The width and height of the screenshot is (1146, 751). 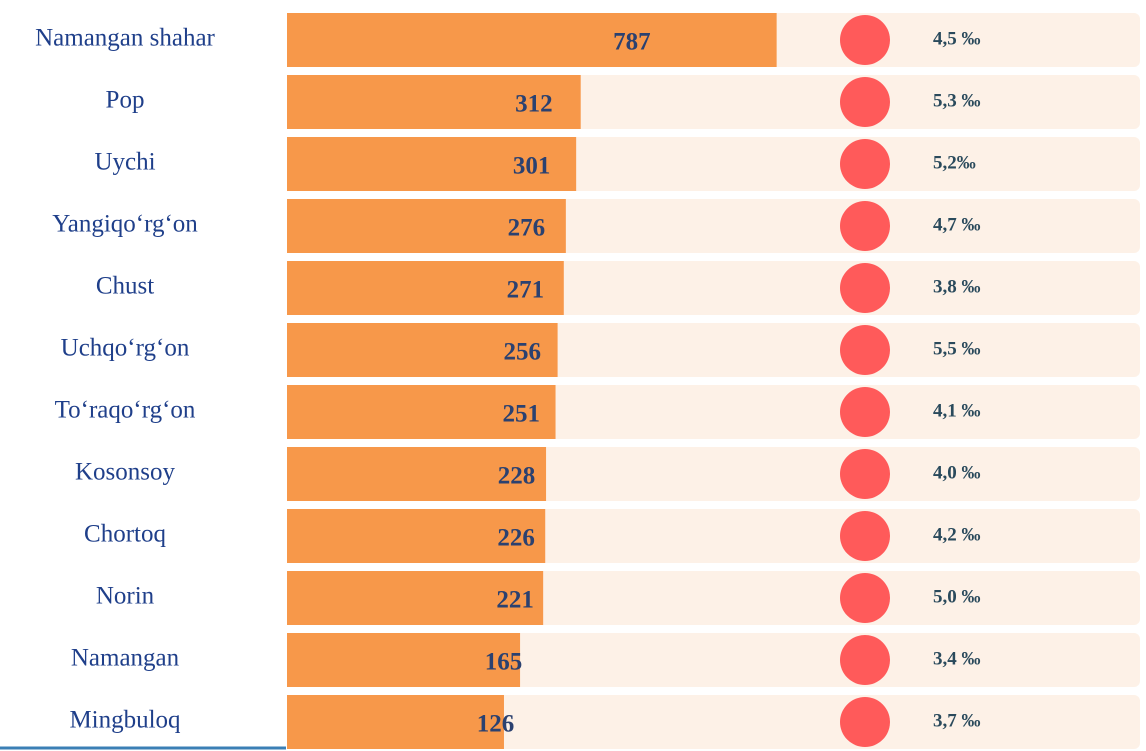 What do you see at coordinates (125, 38) in the screenshot?
I see `category-label: Namangan shahar` at bounding box center [125, 38].